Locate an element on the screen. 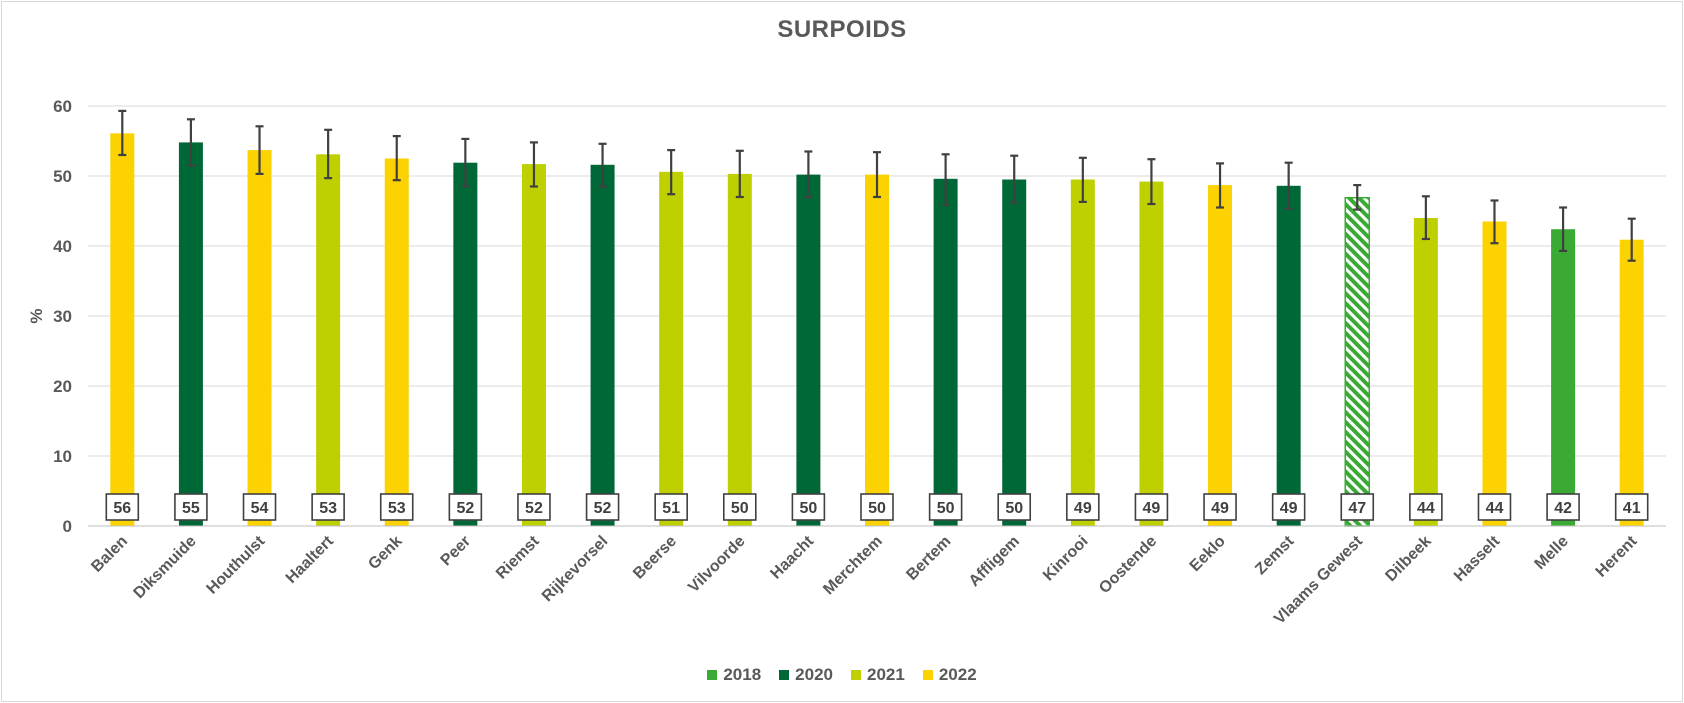 This screenshot has height=703, width=1684. svg-text: 53 is located at coordinates (328, 508).